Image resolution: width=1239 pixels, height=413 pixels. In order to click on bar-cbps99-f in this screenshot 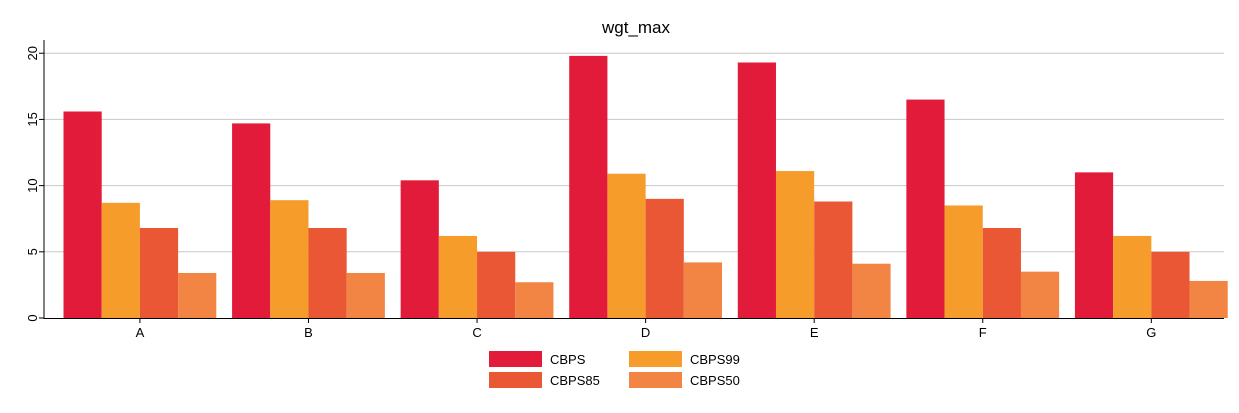, I will do `click(963, 261)`.